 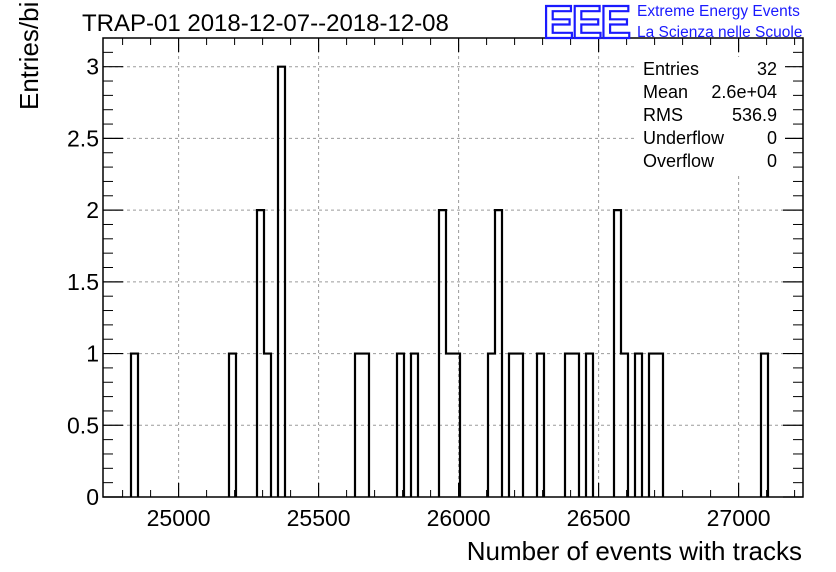 I want to click on y-tick-label: 0, so click(x=92, y=497).